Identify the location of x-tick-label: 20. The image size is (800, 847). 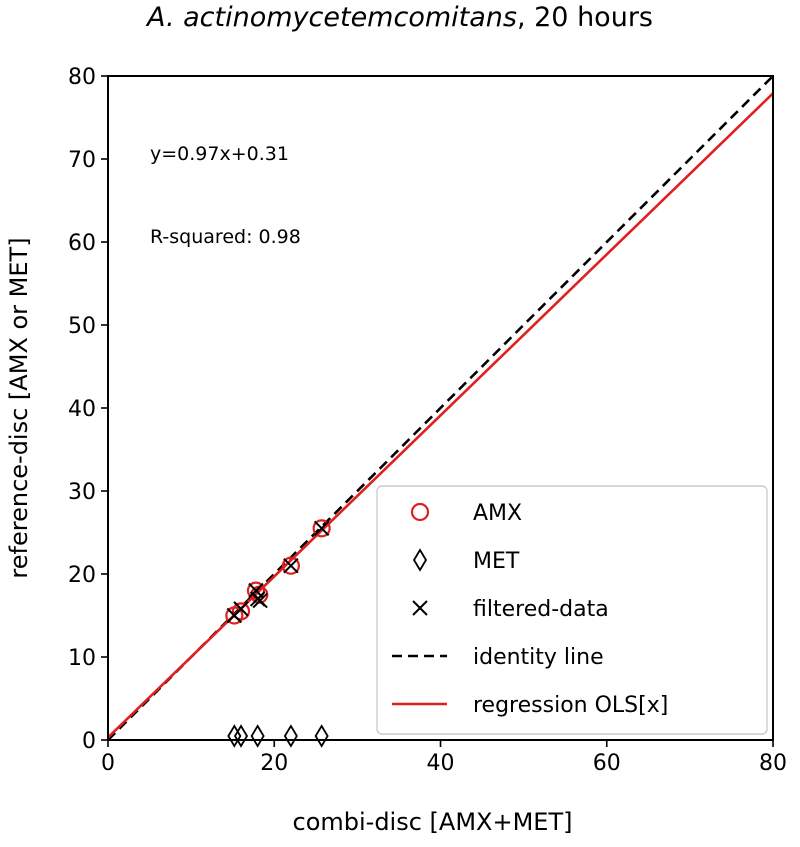
(274, 763).